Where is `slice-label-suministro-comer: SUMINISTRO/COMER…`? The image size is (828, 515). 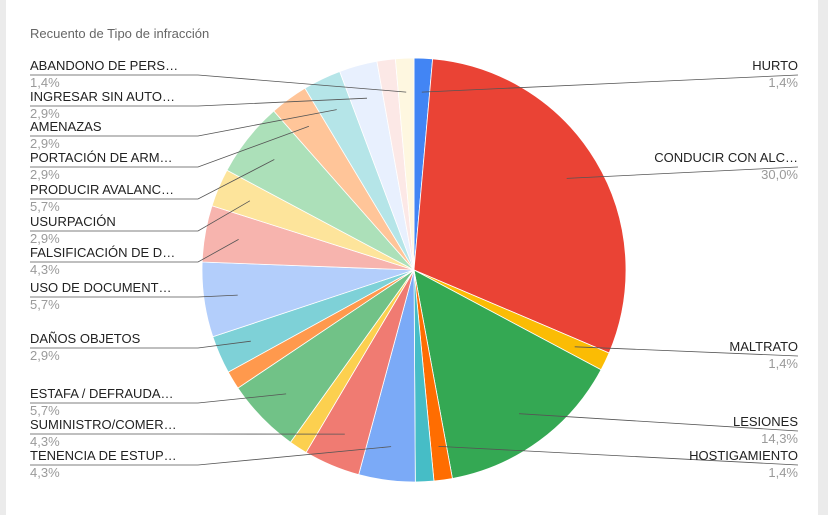 slice-label-suministro-comer: SUMINISTRO/COMER… is located at coordinates (103, 424).